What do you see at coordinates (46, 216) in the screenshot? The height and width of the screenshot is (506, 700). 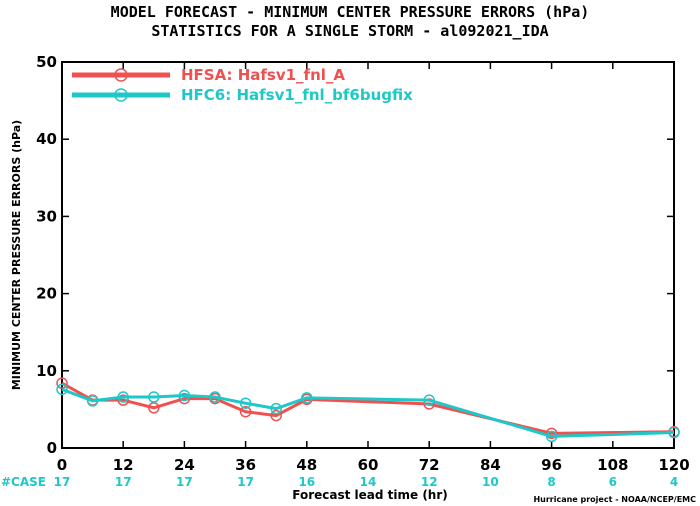 I see `y-tick-label: 30` at bounding box center [46, 216].